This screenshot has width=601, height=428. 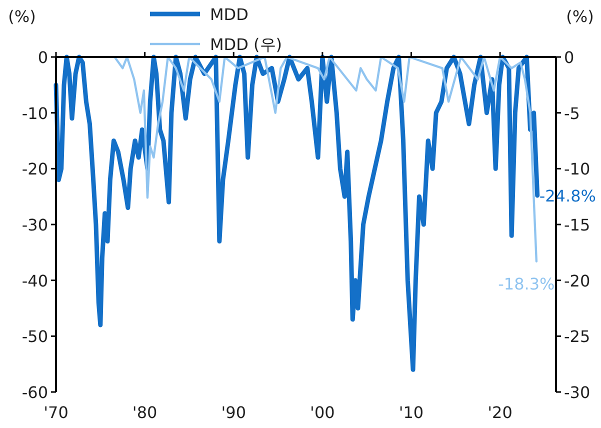 What do you see at coordinates (526, 284) in the screenshot?
I see `data-label: -18.3%` at bounding box center [526, 284].